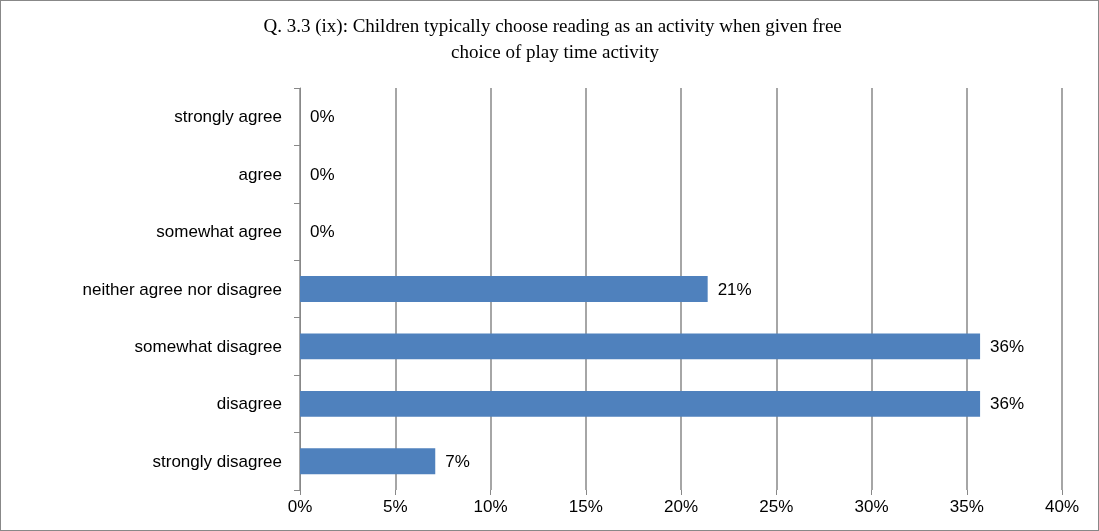 The height and width of the screenshot is (531, 1099). I want to click on x-tick-label: 20%, so click(681, 506).